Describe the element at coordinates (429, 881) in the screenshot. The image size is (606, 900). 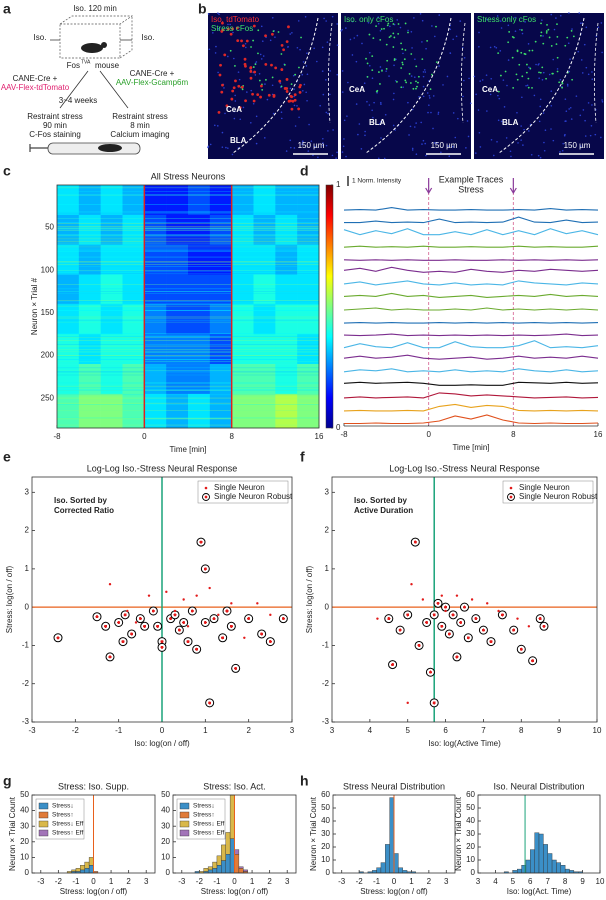
I see `x-tick-label: 2` at that location.